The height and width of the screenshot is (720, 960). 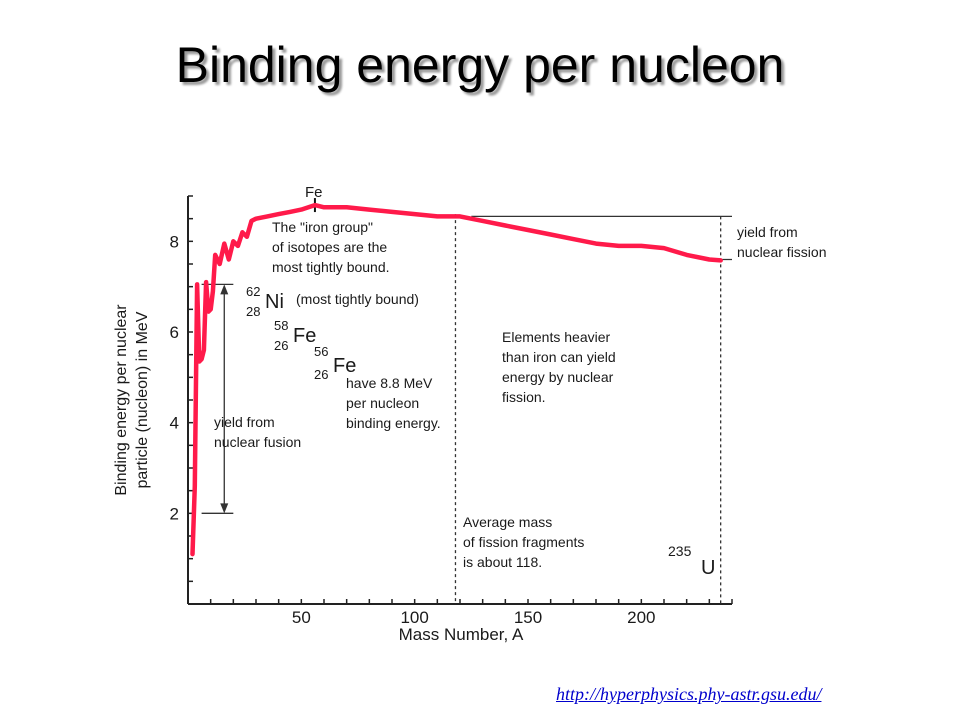 What do you see at coordinates (708, 568) in the screenshot?
I see `u235-symbol: U` at bounding box center [708, 568].